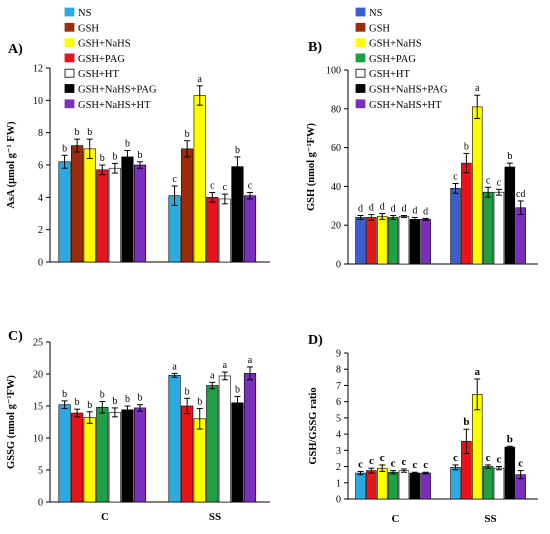  I want to click on y-axis-label: GSH/GSSG ratio, so click(313, 425).